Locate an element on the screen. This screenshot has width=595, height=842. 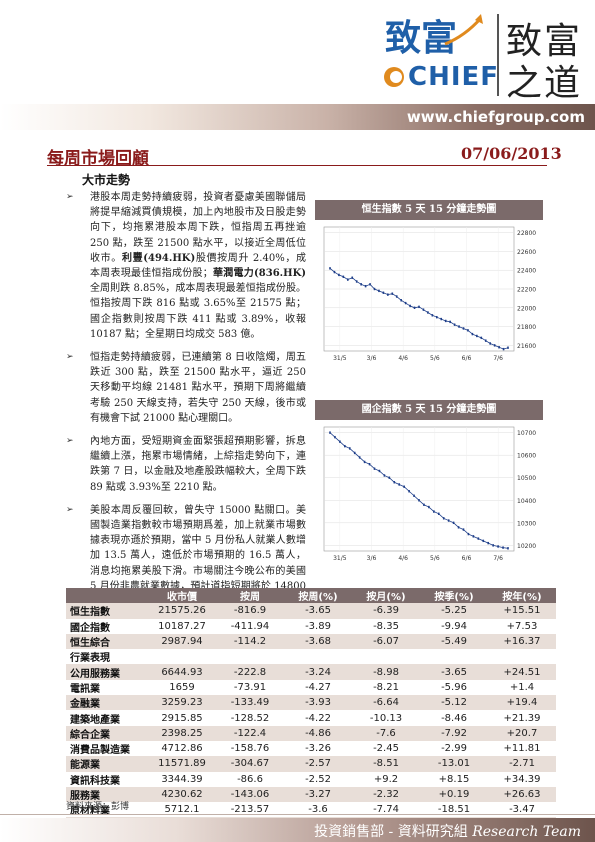
table-cell: -8.51 is located at coordinates (386, 764).